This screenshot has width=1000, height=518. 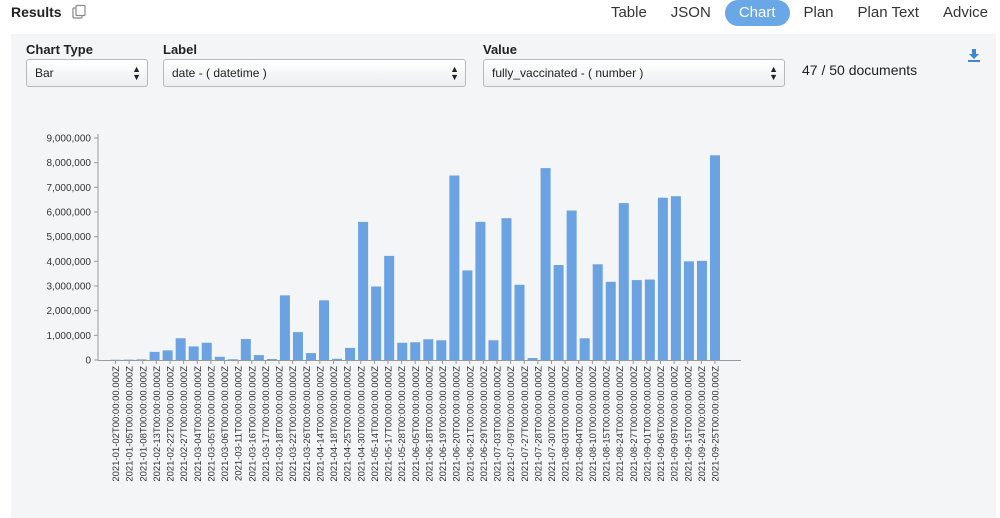 What do you see at coordinates (538, 424) in the screenshot?
I see `x-tick-label: 2021-07-28T00:00:00.000Z` at bounding box center [538, 424].